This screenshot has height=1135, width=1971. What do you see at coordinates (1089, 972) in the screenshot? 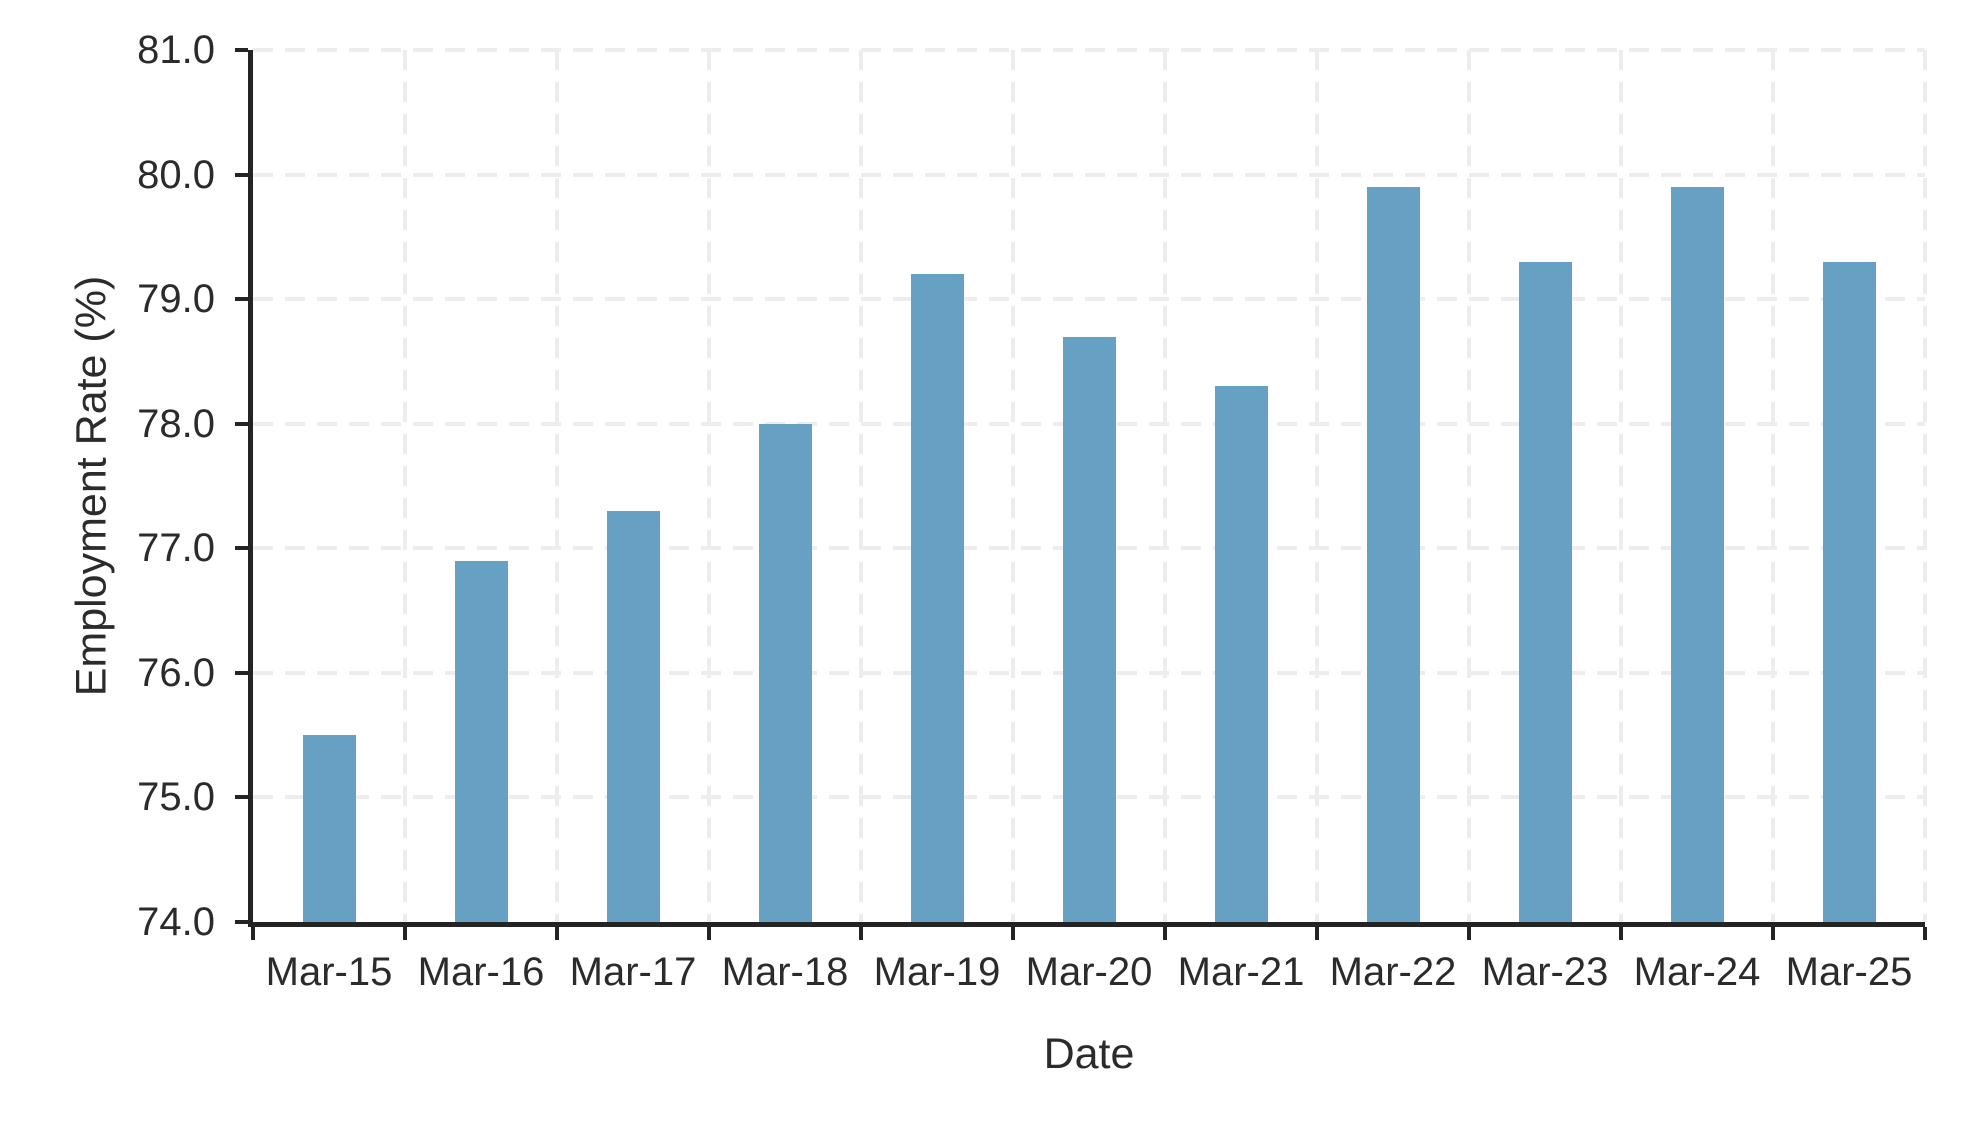
I see `x-tick-label: Mar-20` at bounding box center [1089, 972].